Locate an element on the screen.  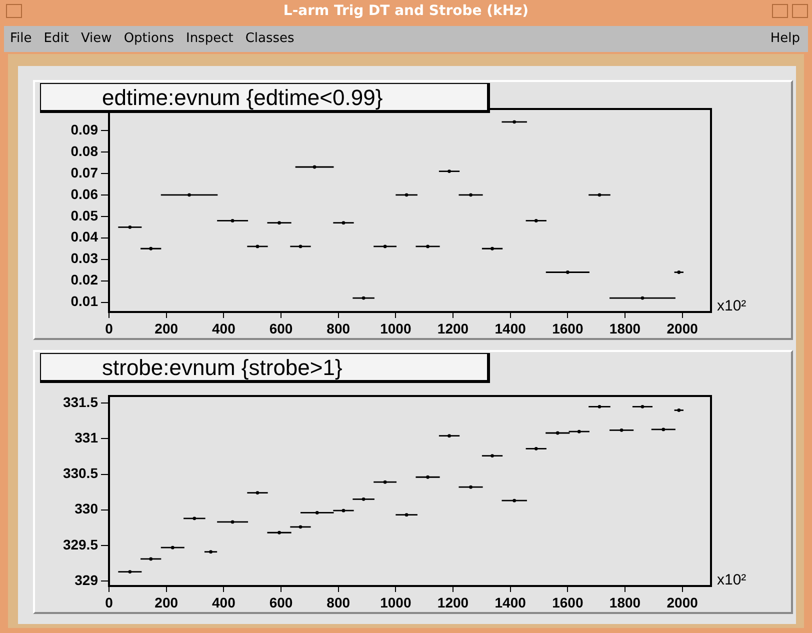
y-tick-label: 0.05 is located at coordinates (84, 215).